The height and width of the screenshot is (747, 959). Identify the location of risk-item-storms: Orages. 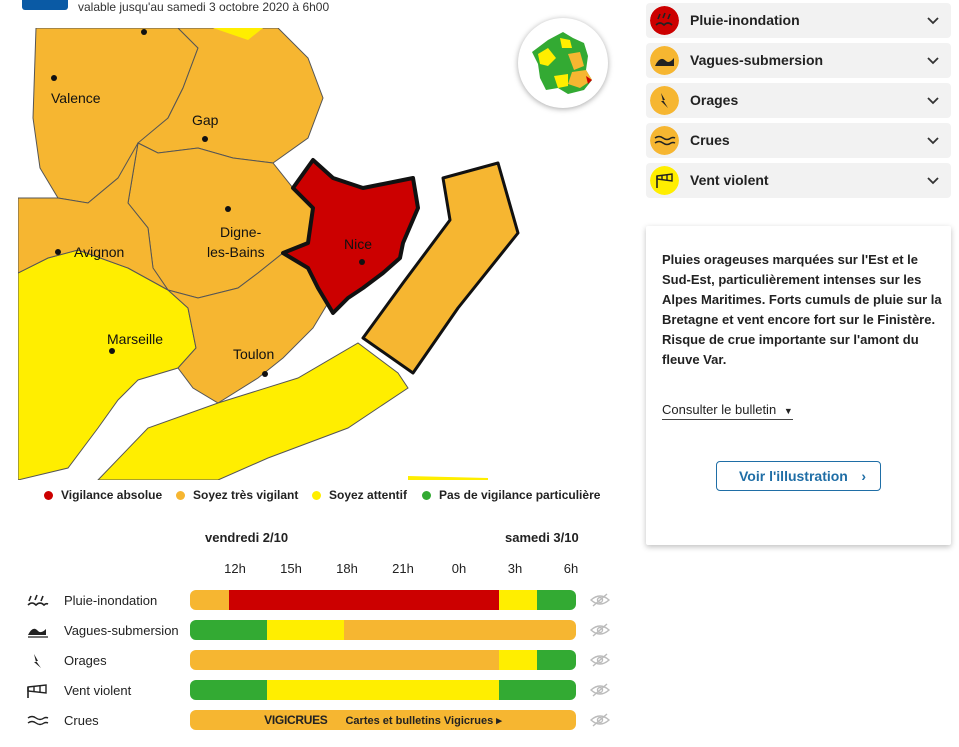
(798, 100).